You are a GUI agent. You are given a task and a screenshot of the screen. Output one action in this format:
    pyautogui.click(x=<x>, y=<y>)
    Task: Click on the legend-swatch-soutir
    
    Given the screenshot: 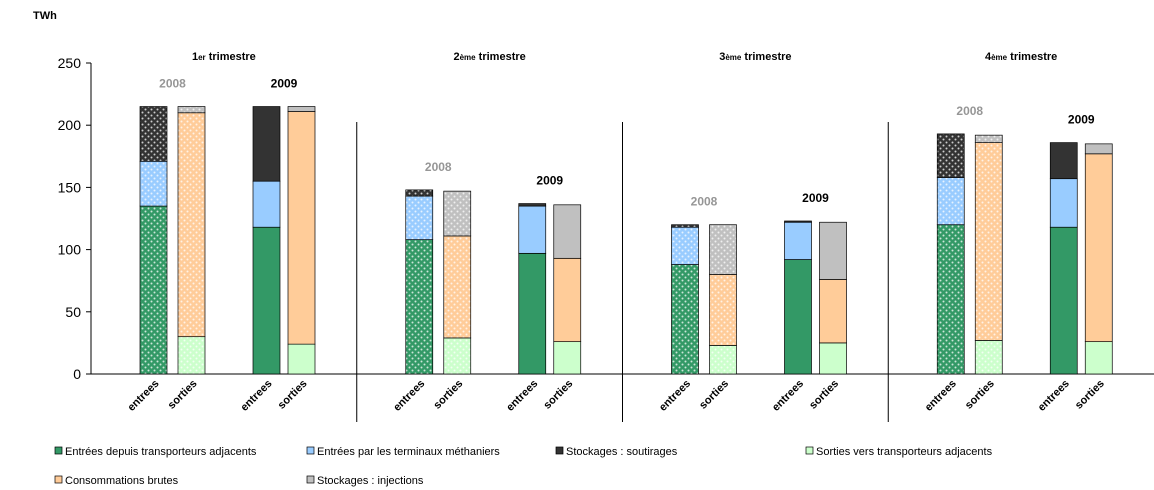 What is the action you would take?
    pyautogui.click(x=559, y=450)
    